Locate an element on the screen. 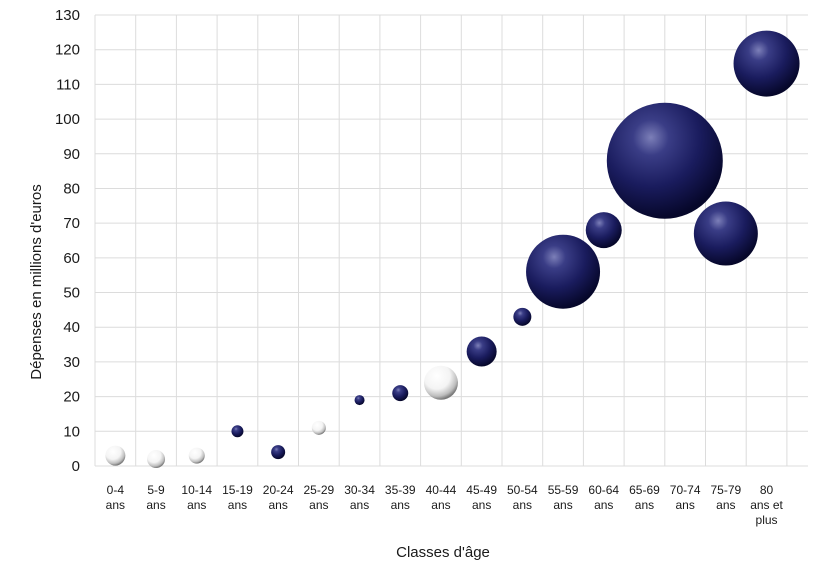 The width and height of the screenshot is (821, 562). x-tick-label: 80 ans et plus is located at coordinates (766, 505).